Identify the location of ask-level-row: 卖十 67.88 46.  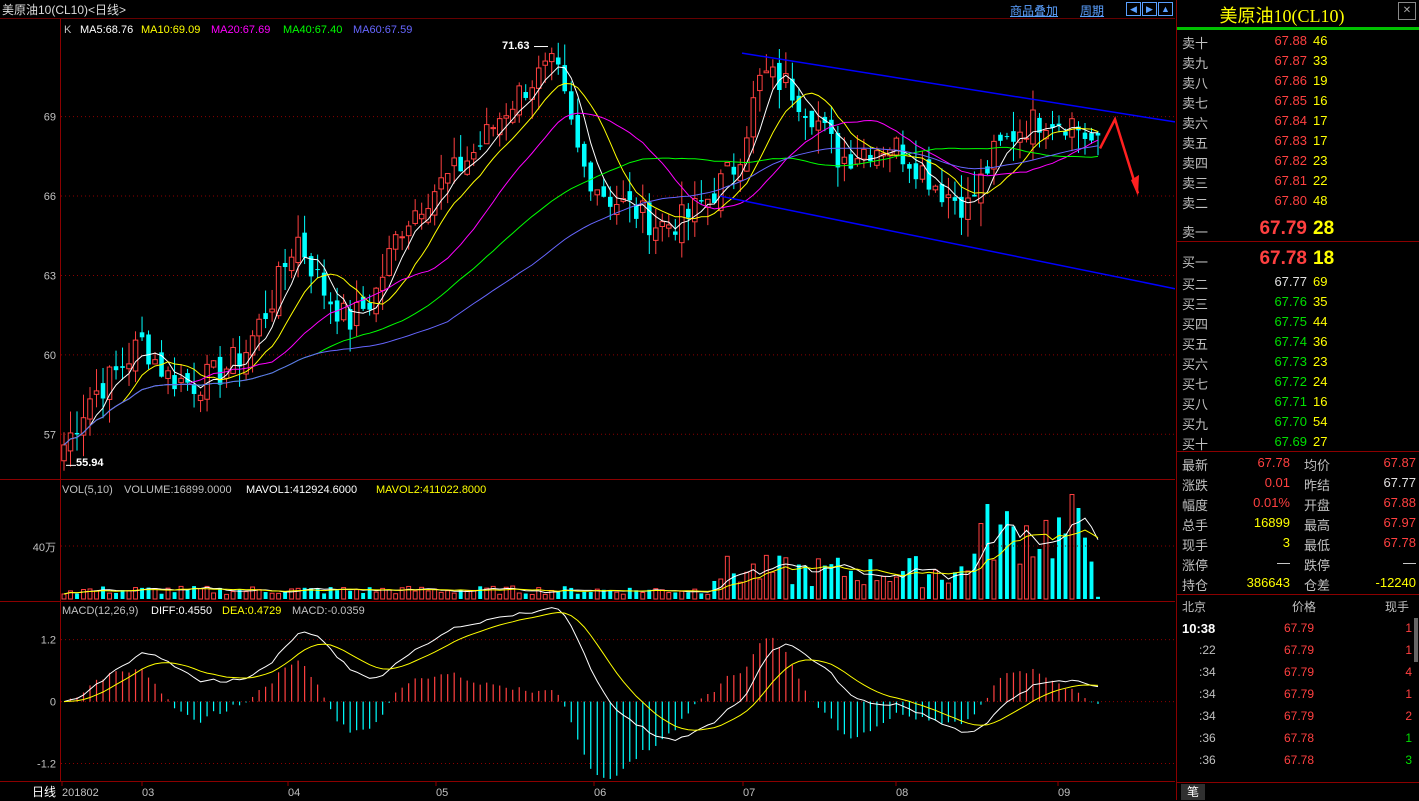
(1298, 41).